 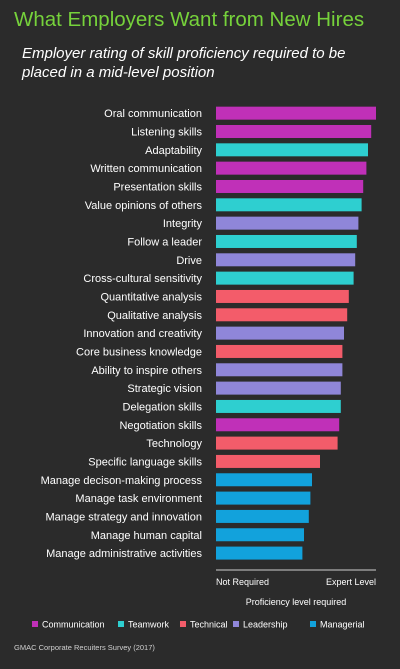 I want to click on category-label-drive: Drive, so click(x=189, y=261).